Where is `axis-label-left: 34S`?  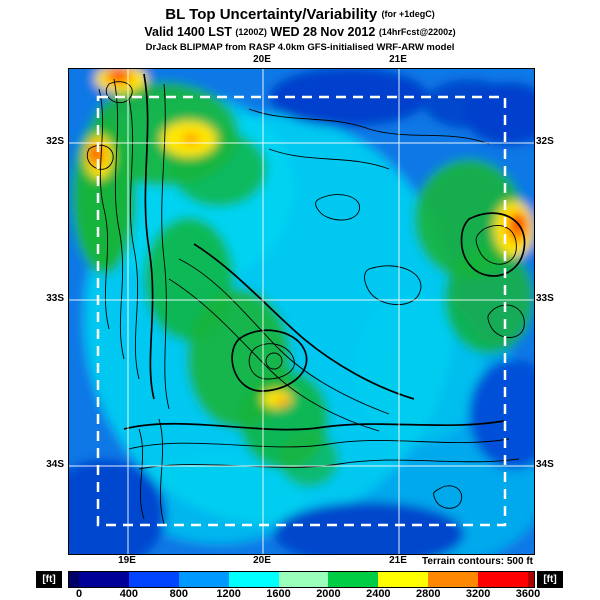 axis-label-left: 34S is located at coordinates (55, 464).